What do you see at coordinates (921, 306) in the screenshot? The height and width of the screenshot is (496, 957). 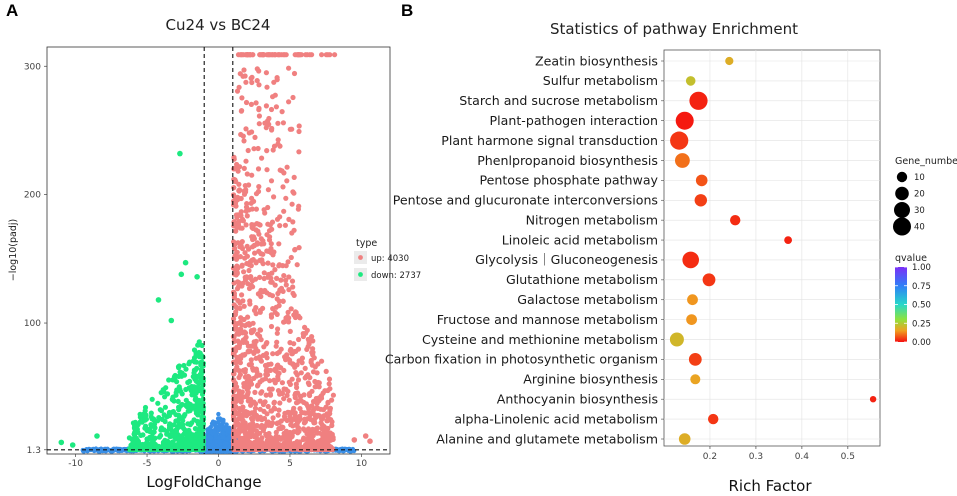 I see `colorbar-label: 0.50` at bounding box center [921, 306].